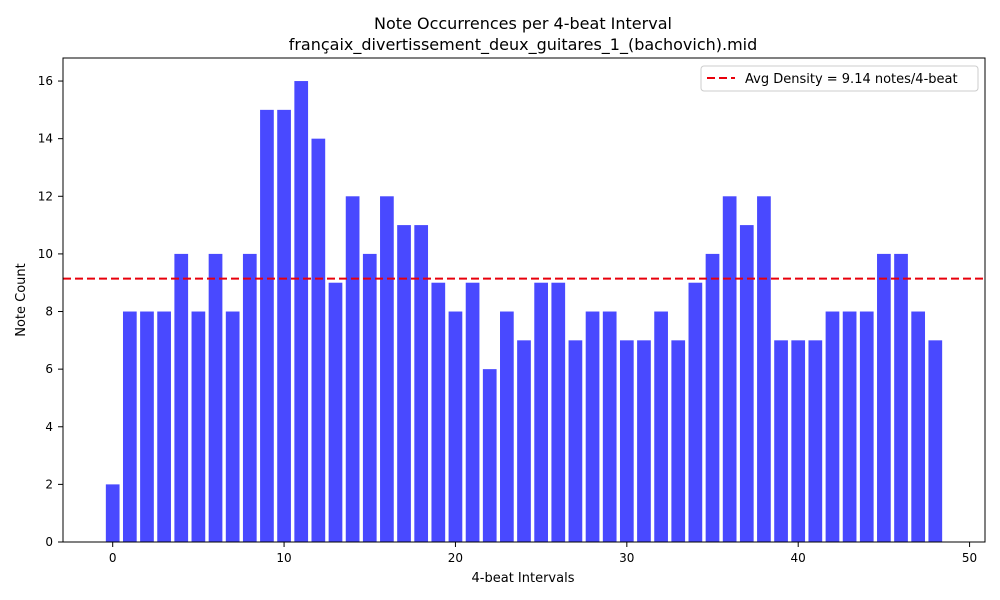  What do you see at coordinates (49, 542) in the screenshot?
I see `y-tick-label: 0` at bounding box center [49, 542].